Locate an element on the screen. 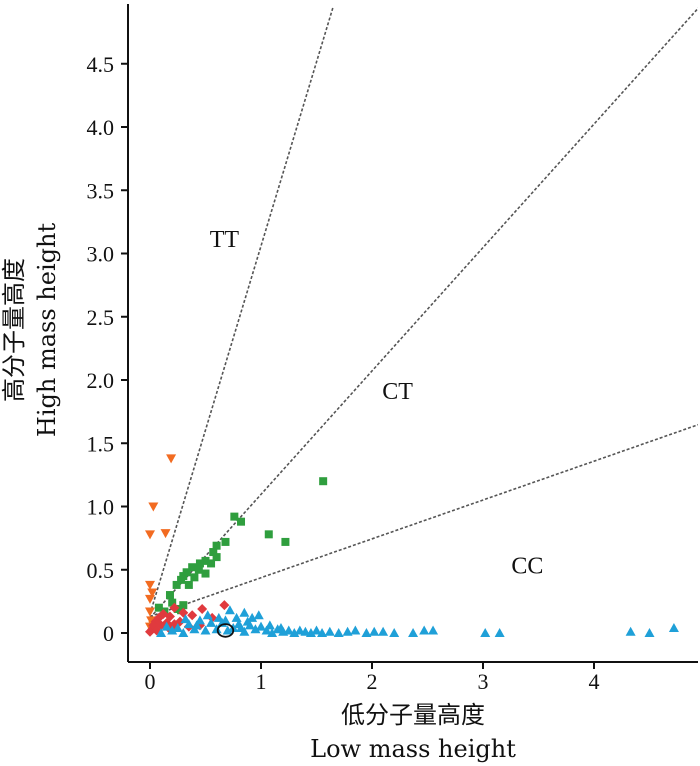  x-axis-title-cn: 低分子量高度 is located at coordinates (413, 715).